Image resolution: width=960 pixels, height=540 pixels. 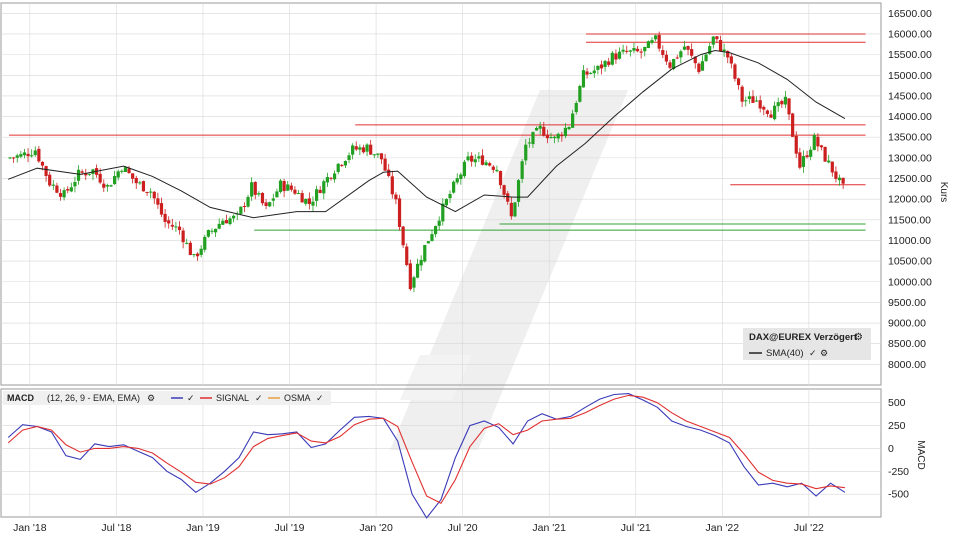 I want to click on sma-check-icon: ✓, so click(x=813, y=353).